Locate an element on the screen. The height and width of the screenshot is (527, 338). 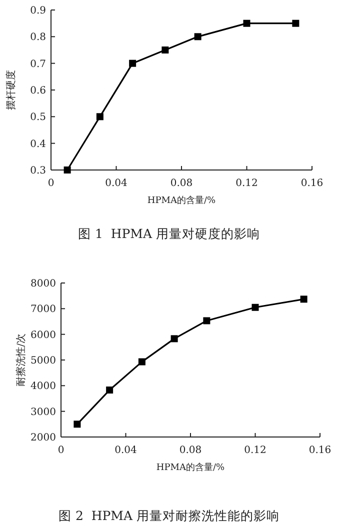
y-tick-label: 0.7 is located at coordinates (38, 64).